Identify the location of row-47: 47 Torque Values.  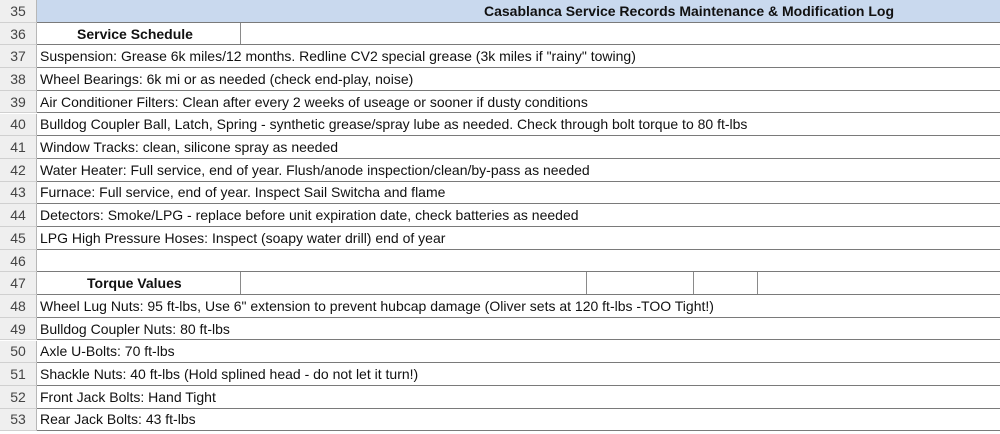
(500, 284).